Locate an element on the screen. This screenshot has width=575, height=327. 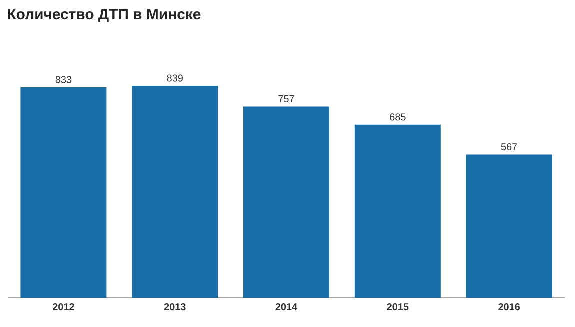
data-label: 757 is located at coordinates (286, 99).